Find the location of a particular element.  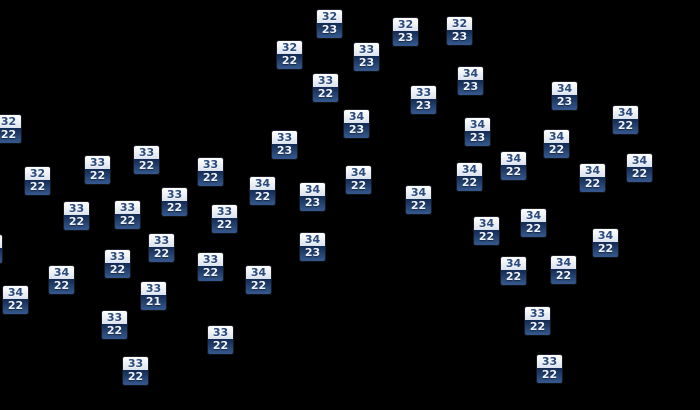

low-temp-label is located at coordinates (1, 255).